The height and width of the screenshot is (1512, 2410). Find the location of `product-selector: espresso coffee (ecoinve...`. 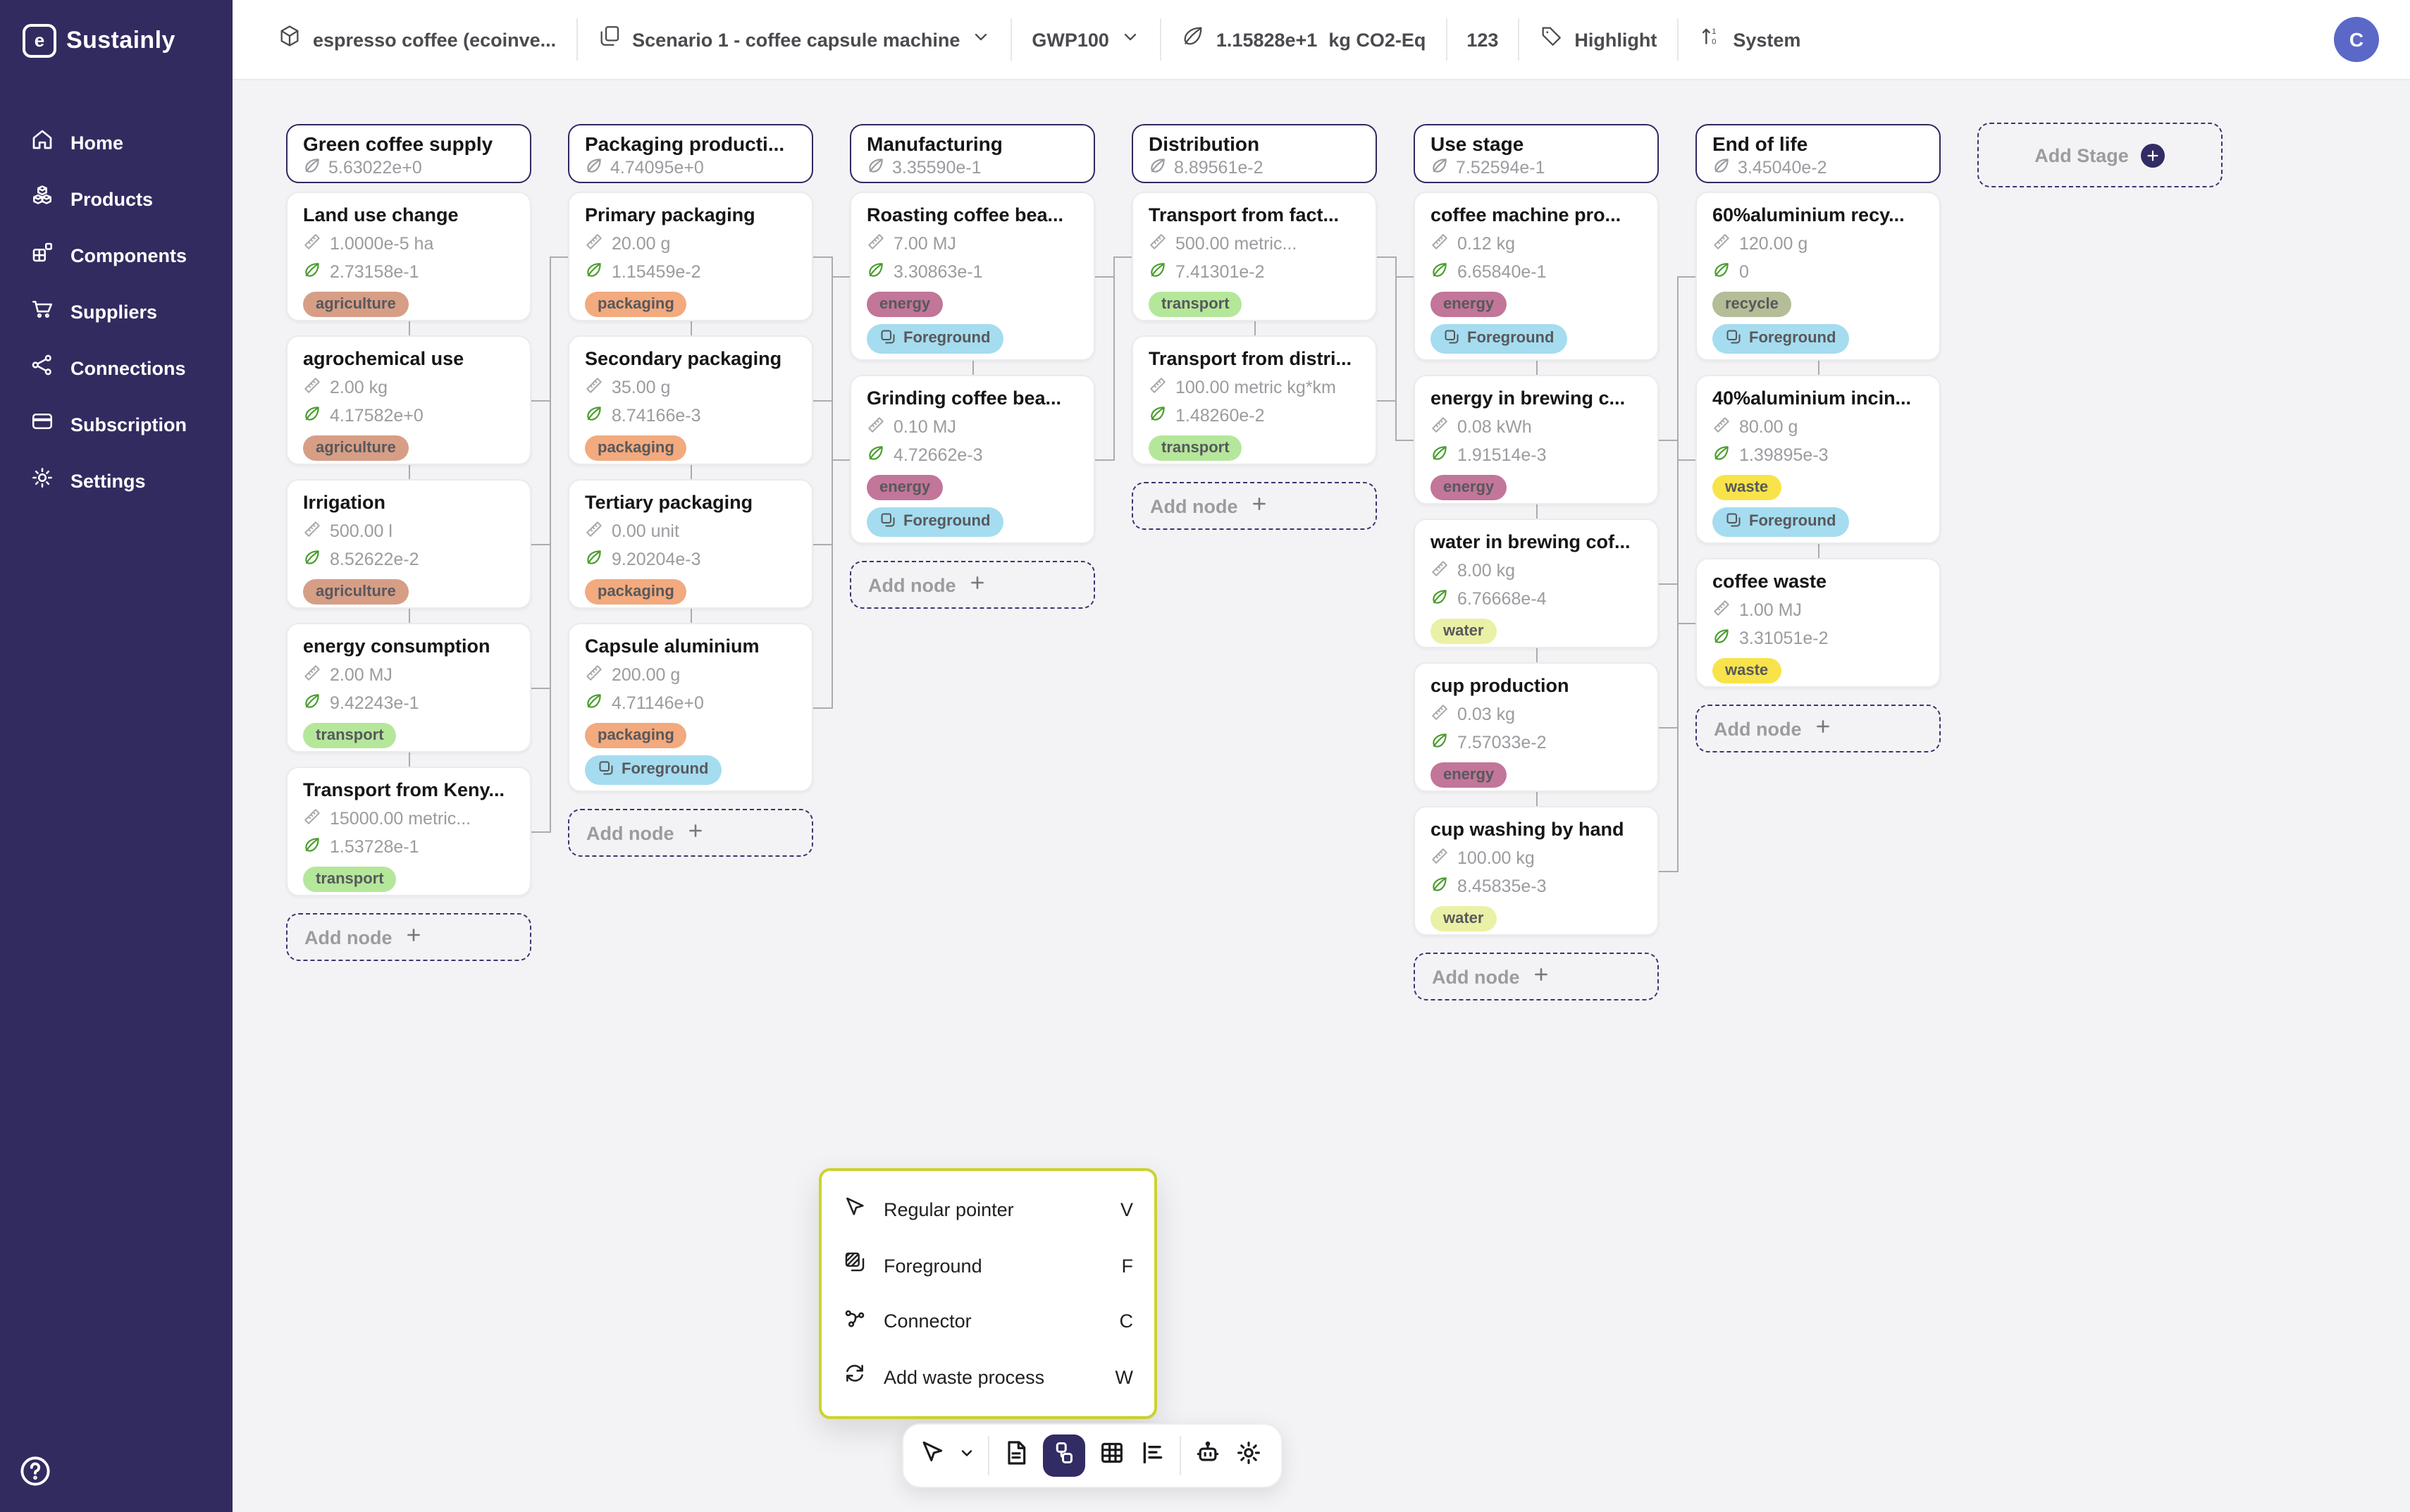

product-selector: espresso coffee (ecoinve... is located at coordinates (417, 39).